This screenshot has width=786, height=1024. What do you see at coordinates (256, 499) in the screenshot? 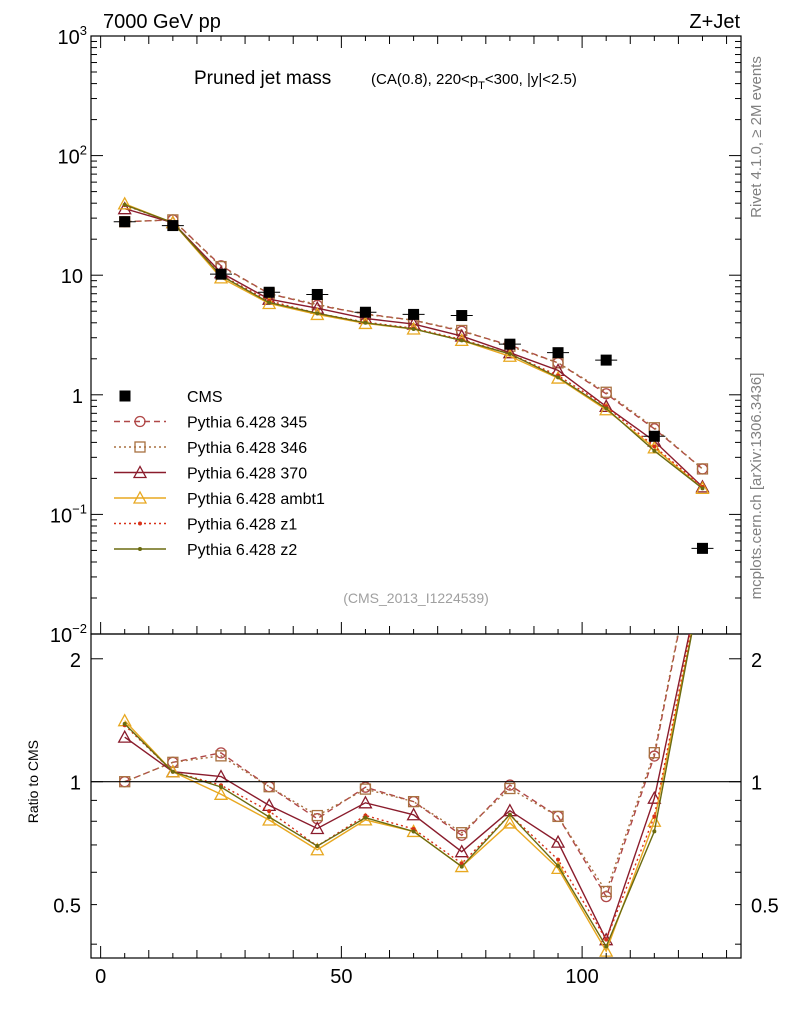
I see `legend-label-3: Pythia 6.428 ambt1` at bounding box center [256, 499].